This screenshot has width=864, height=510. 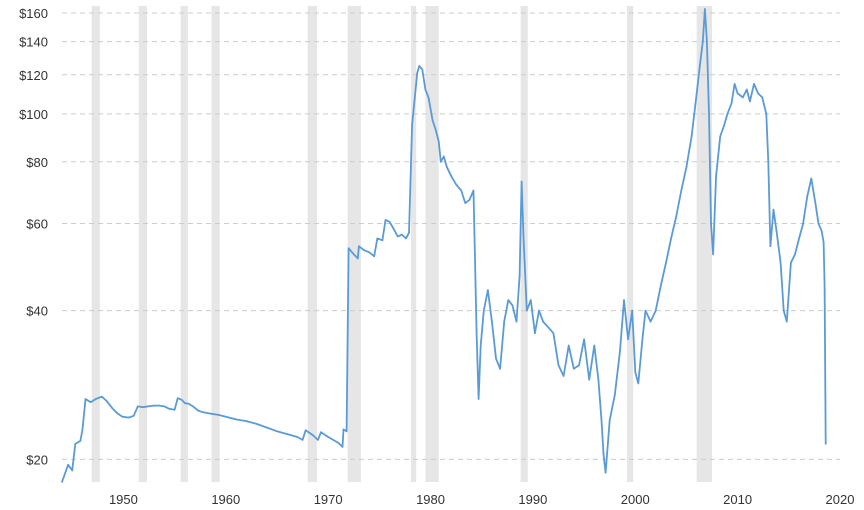 I want to click on x-tick-label: 2010, so click(x=737, y=499).